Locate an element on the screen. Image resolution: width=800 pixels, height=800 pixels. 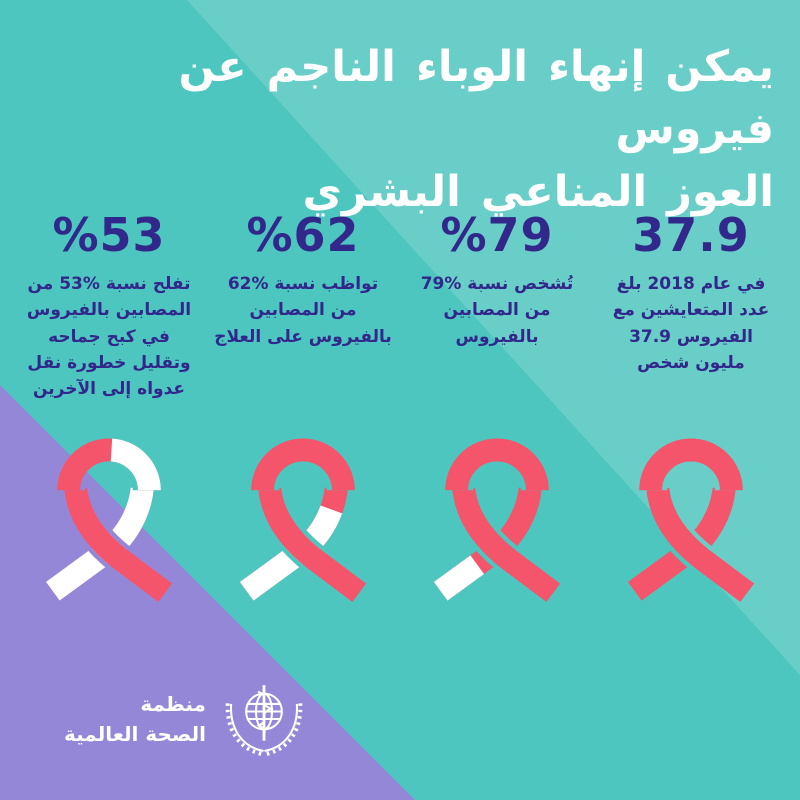
who-logo: منظمة الصحة العالمية is located at coordinates (187, 719).